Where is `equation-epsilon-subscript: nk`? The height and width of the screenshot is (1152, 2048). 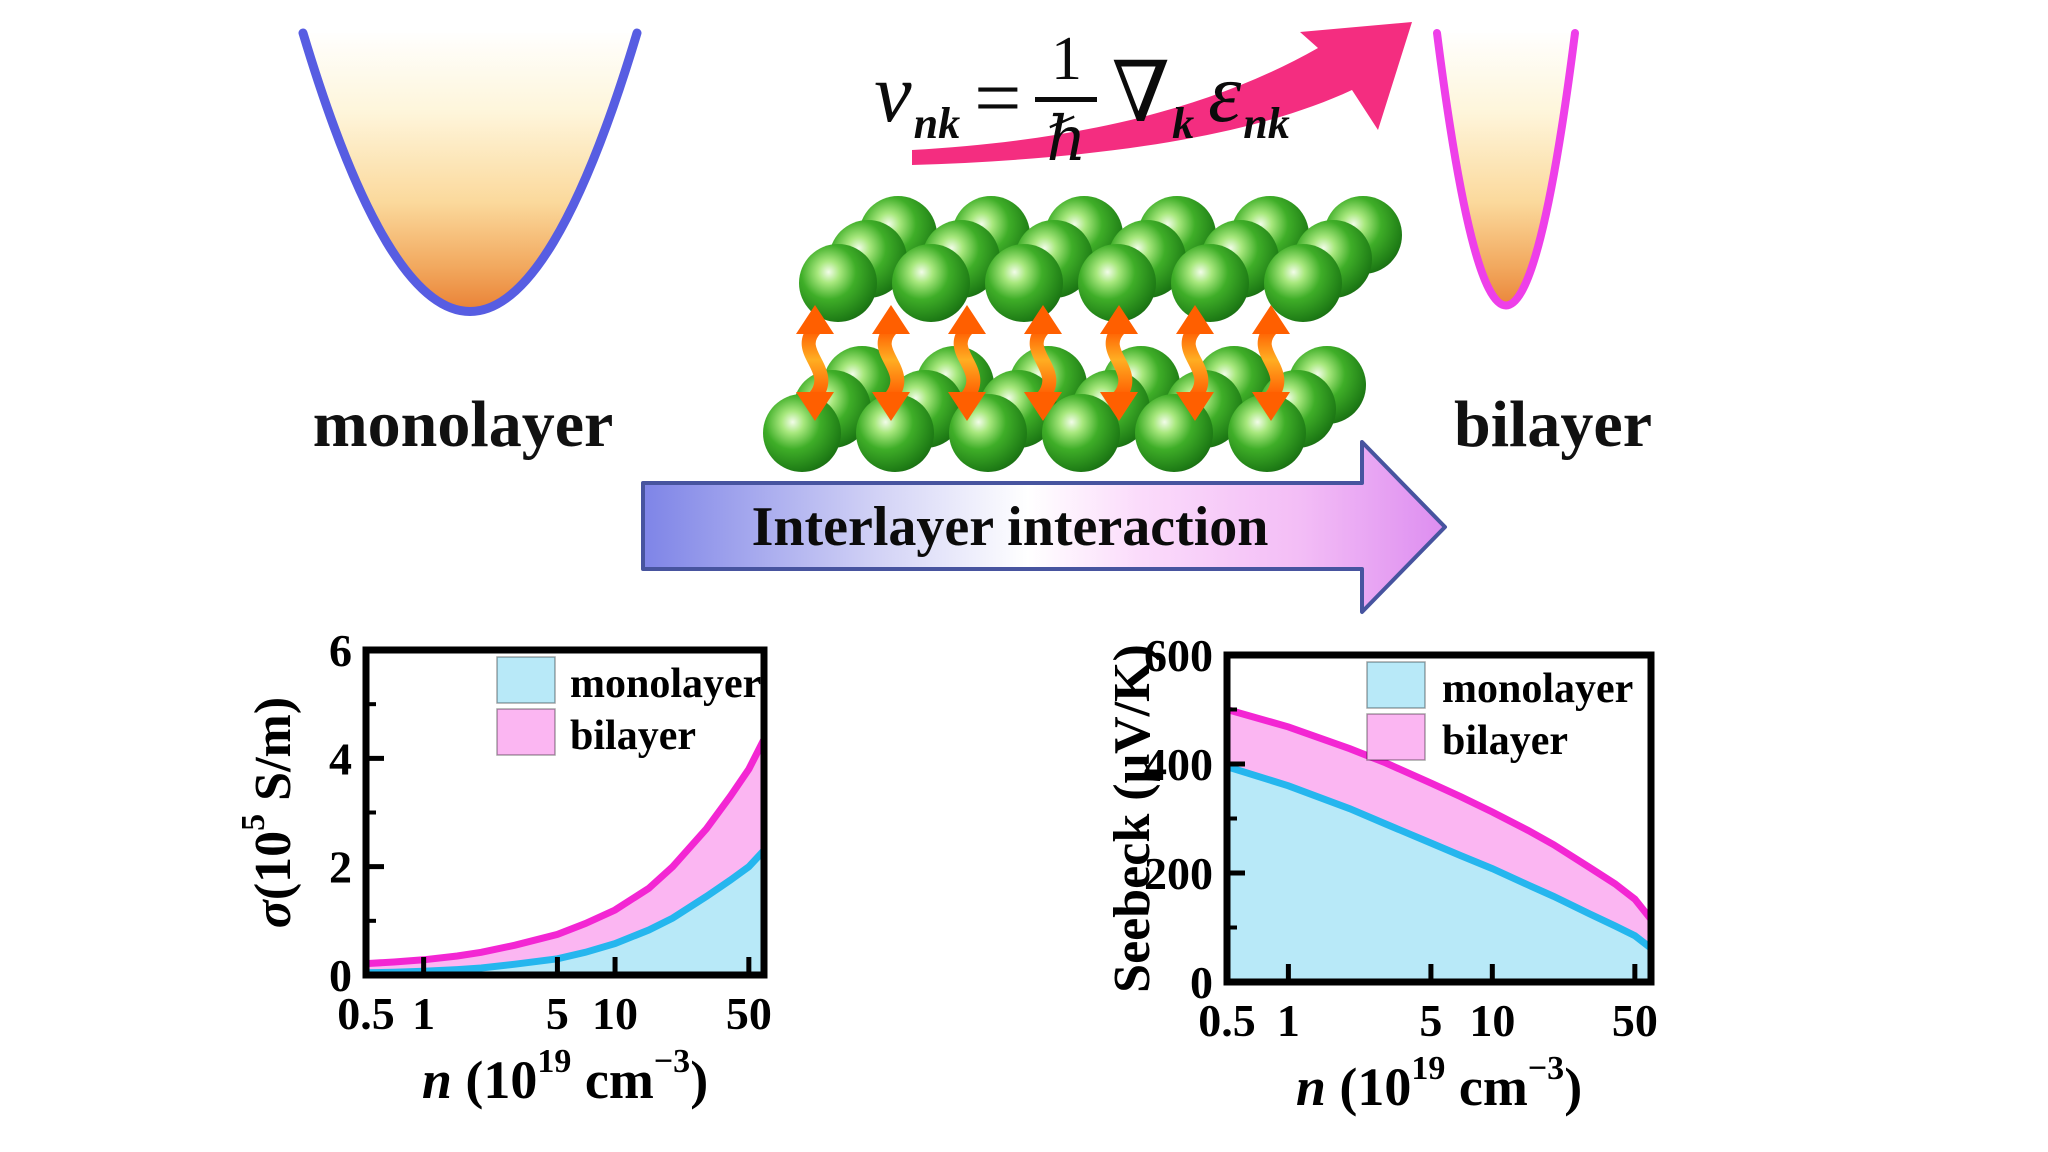
equation-epsilon-subscript: nk is located at coordinates (1266, 124).